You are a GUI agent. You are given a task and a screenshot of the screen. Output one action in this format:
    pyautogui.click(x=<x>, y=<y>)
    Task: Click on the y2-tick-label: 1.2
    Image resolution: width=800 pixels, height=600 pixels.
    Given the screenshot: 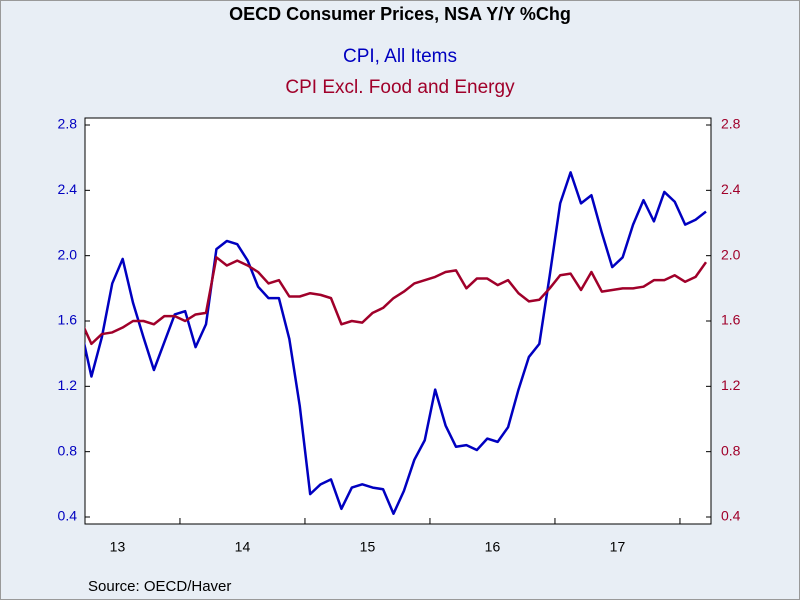 What is the action you would take?
    pyautogui.click(x=731, y=385)
    